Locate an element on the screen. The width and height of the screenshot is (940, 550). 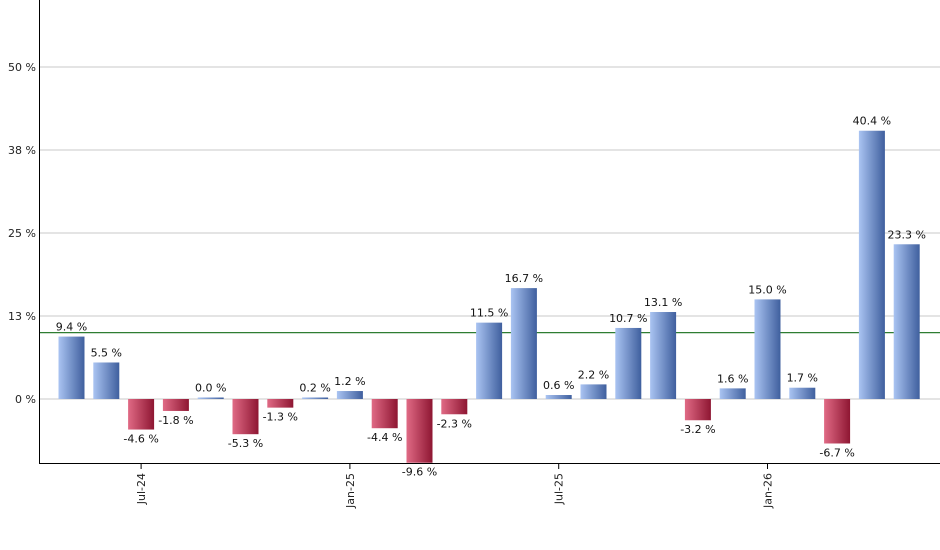
data-label: 10.7 % is located at coordinates (628, 318).